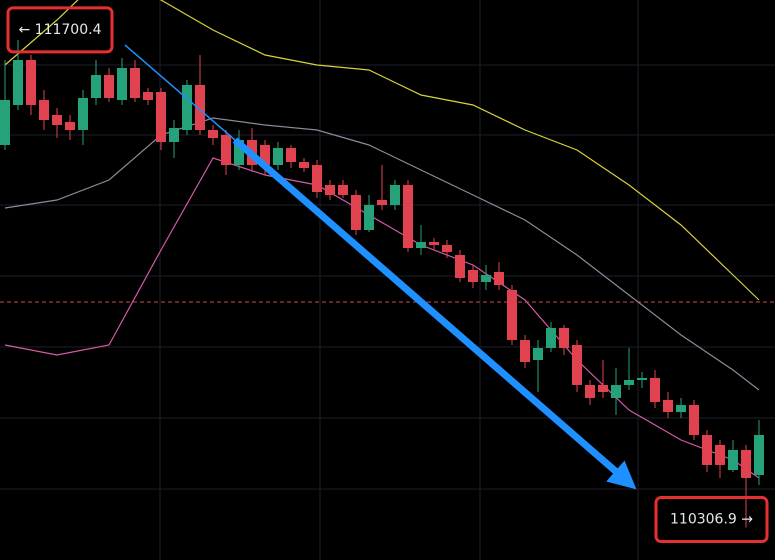 Image resolution: width=775 pixels, height=560 pixels. Describe the element at coordinates (180, 92) in the screenshot. I see `trend-line-thin` at that location.